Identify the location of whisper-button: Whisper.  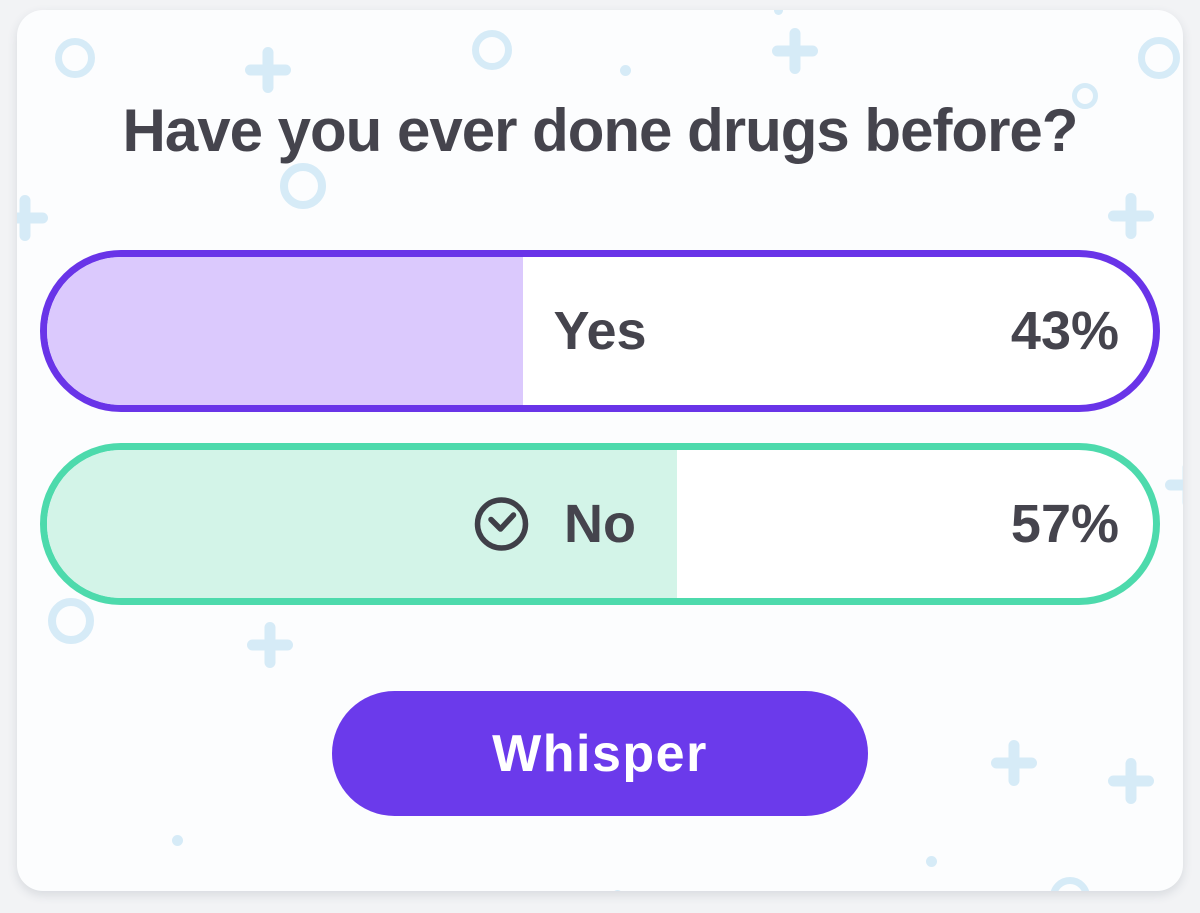
(600, 753).